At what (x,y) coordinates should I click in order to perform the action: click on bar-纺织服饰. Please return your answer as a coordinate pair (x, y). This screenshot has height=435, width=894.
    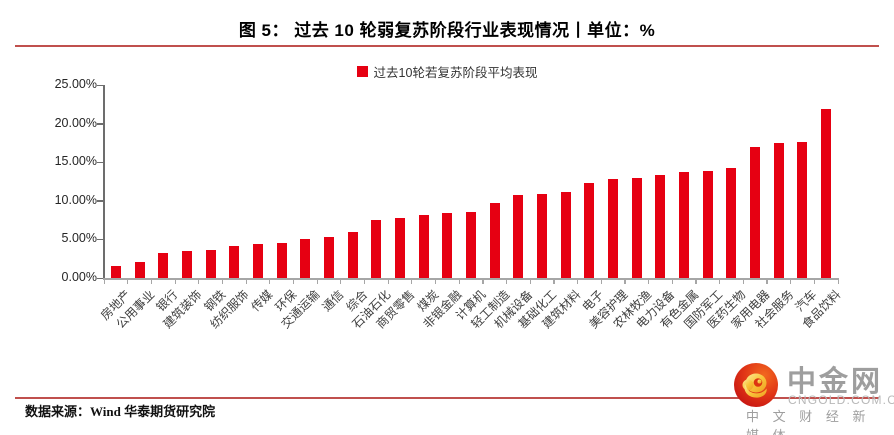
    Looking at the image, I should click on (234, 261).